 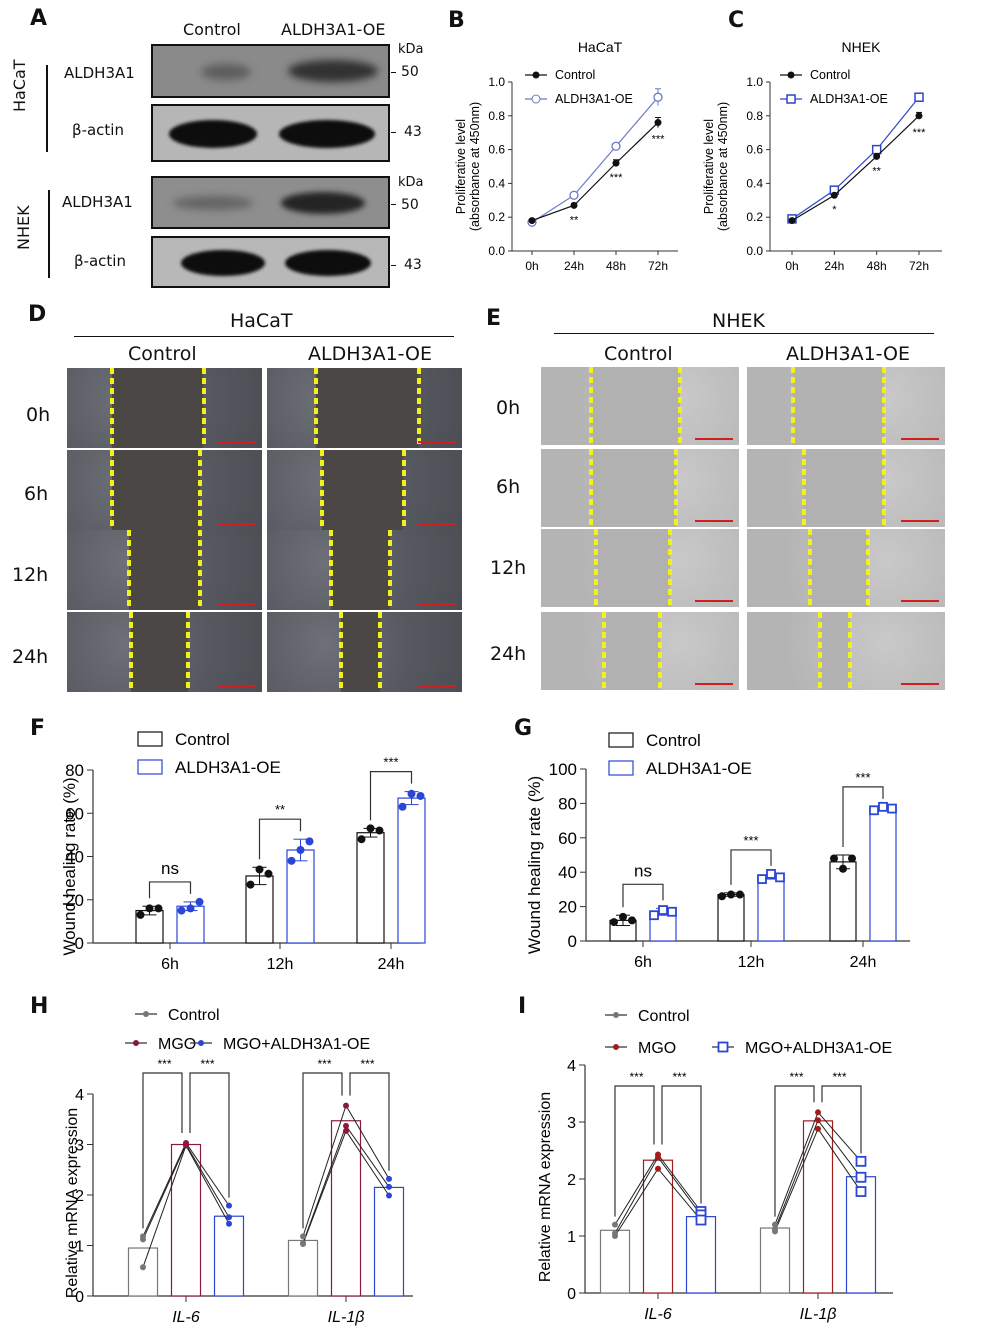 What do you see at coordinates (846, 406) in the screenshot?
I see `micrograph-aldh3a1-oe-0h` at bounding box center [846, 406].